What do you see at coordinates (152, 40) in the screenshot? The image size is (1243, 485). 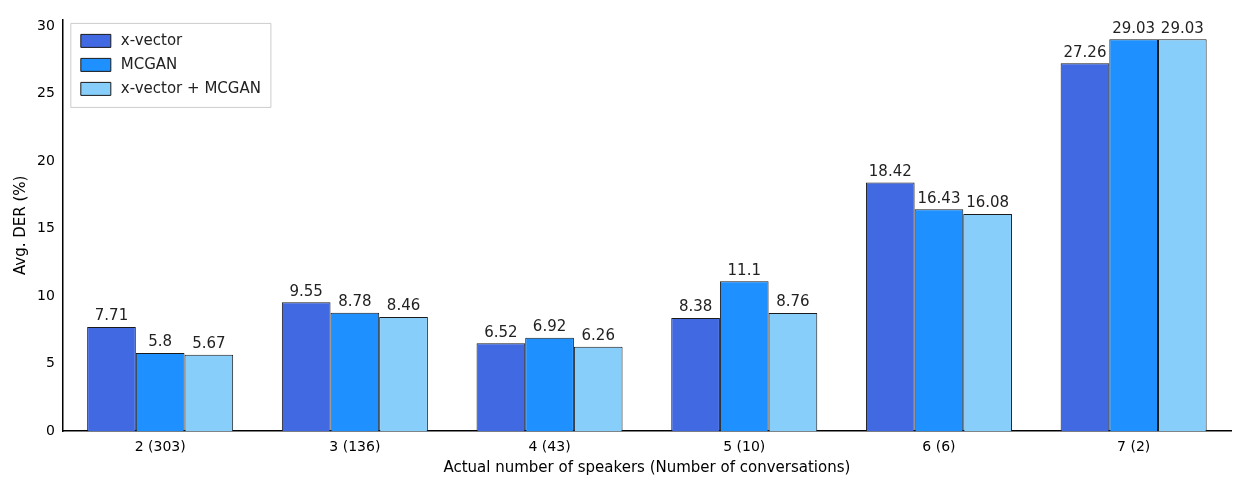 I see `legend-label: x-vector` at bounding box center [152, 40].